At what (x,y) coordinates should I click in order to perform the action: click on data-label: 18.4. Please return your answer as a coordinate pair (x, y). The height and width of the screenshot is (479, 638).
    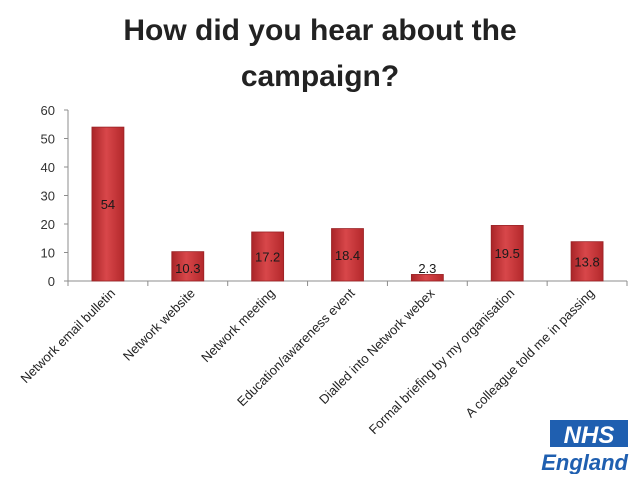
    Looking at the image, I should click on (347, 255).